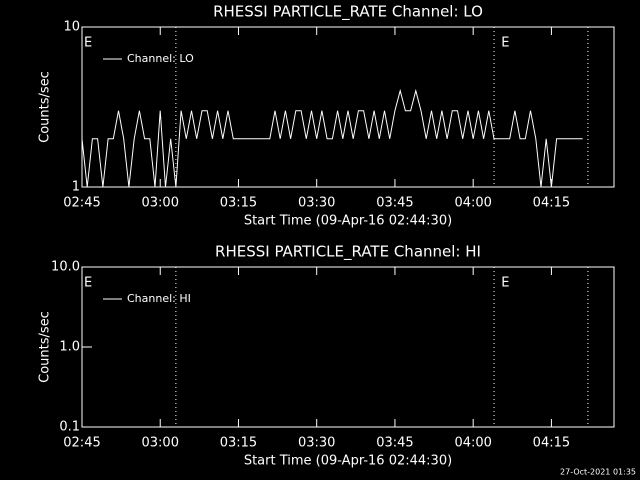 The image size is (640, 480). I want to click on chart-title: RHESSI PARTICLE_RATE Channel: LO, so click(348, 12).